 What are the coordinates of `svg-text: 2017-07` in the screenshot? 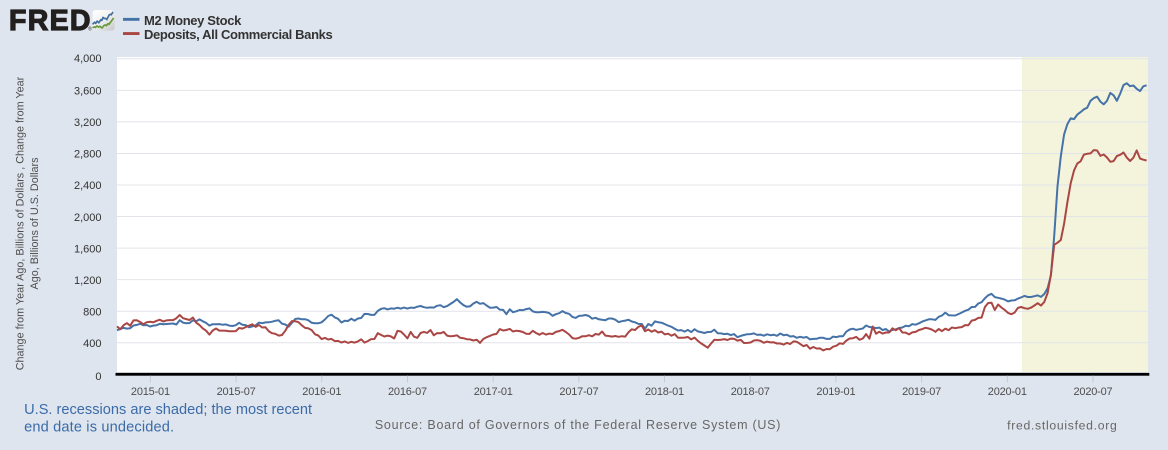 It's located at (578, 392).